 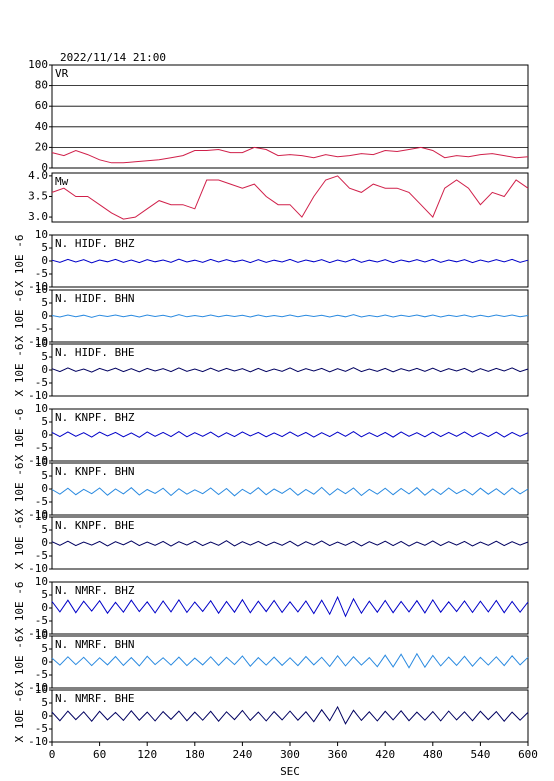 I want to click on x-tick-label: 480, so click(x=433, y=754).